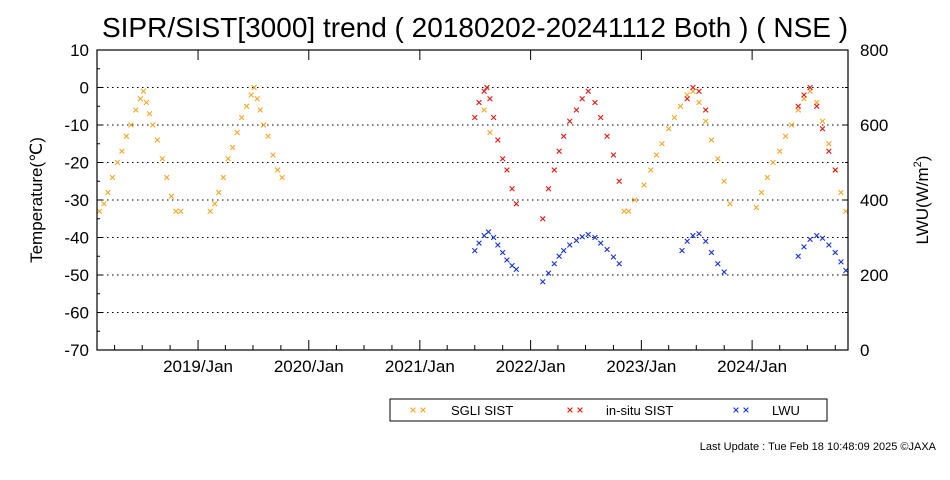 Image resolution: width=950 pixels, height=480 pixels. I want to click on legend-markers, so click(579, 410).